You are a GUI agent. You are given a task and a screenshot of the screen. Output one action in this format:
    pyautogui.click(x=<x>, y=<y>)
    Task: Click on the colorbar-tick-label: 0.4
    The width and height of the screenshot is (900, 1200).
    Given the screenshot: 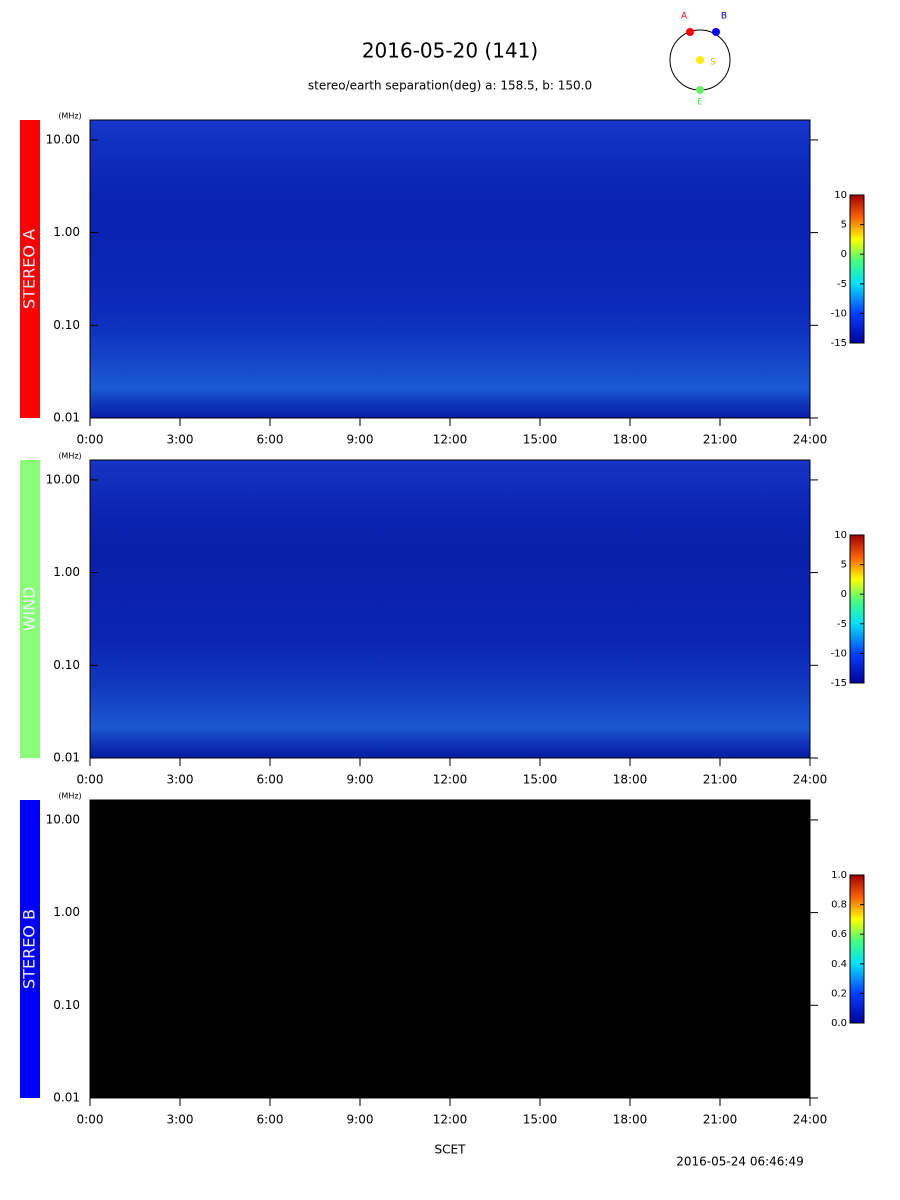 What is the action you would take?
    pyautogui.click(x=839, y=964)
    